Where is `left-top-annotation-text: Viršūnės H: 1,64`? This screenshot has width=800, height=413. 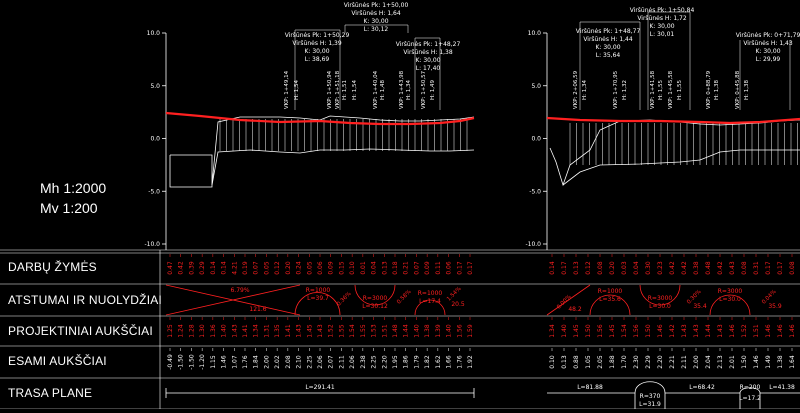 left-top-annotation-text: Viršūnės H: 1,64 is located at coordinates (376, 13).